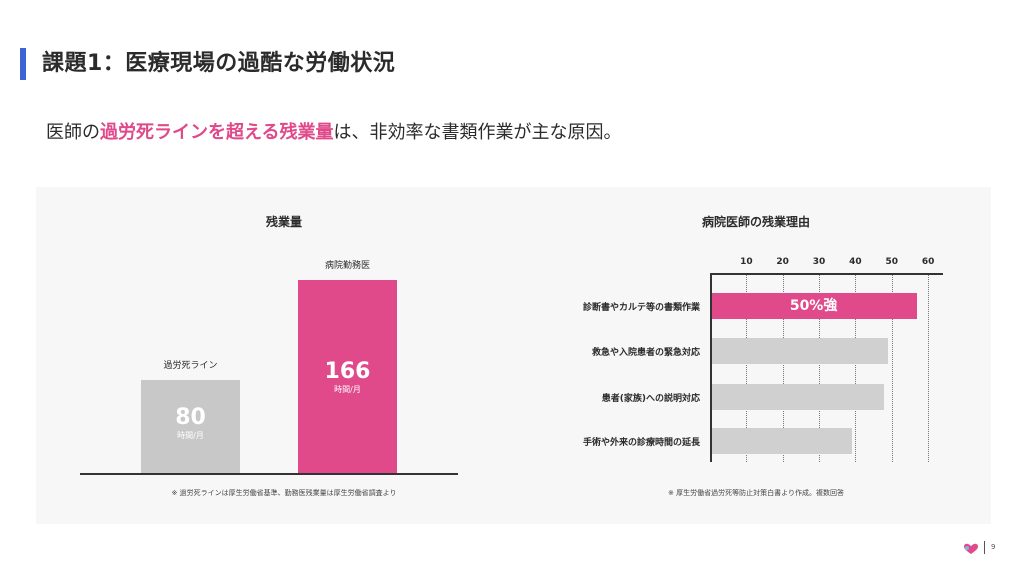  I want to click on x-tick-label: 40, so click(855, 262).